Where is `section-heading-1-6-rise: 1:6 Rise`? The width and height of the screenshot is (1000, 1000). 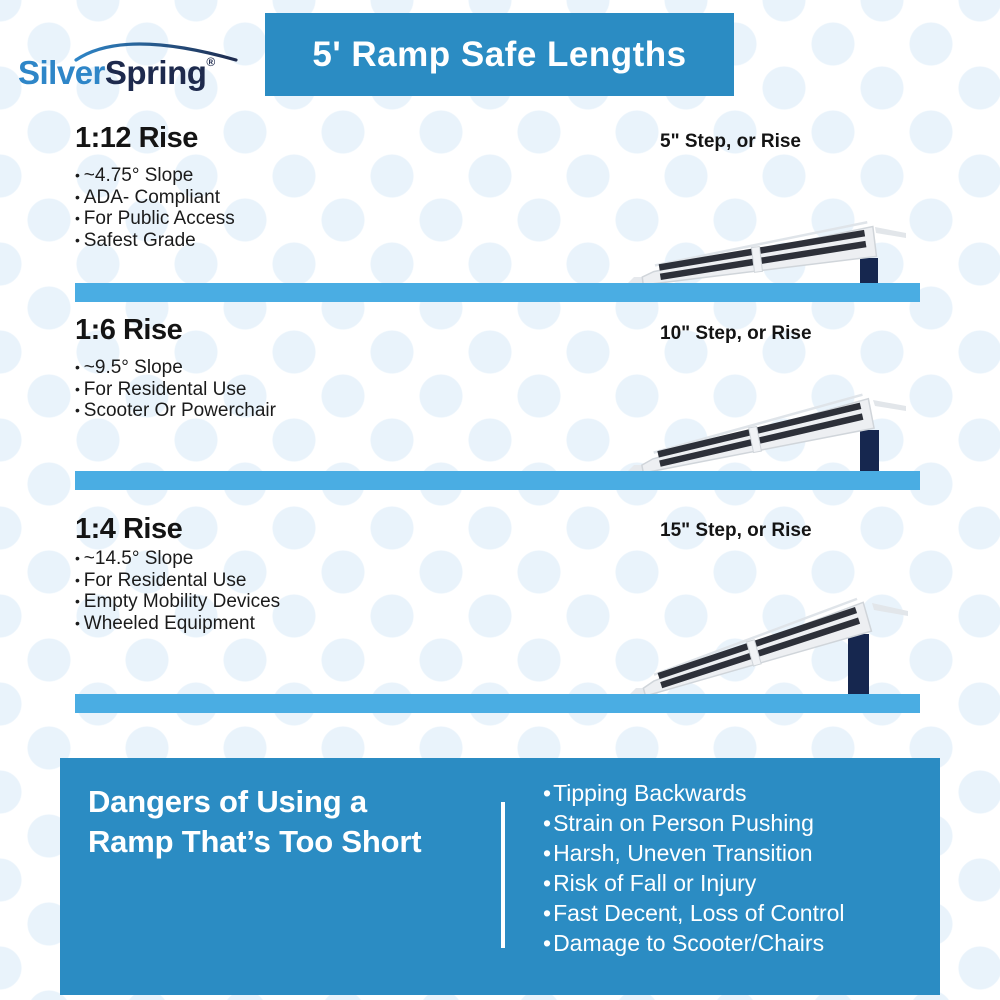 section-heading-1-6-rise: 1:6 Rise is located at coordinates (129, 330).